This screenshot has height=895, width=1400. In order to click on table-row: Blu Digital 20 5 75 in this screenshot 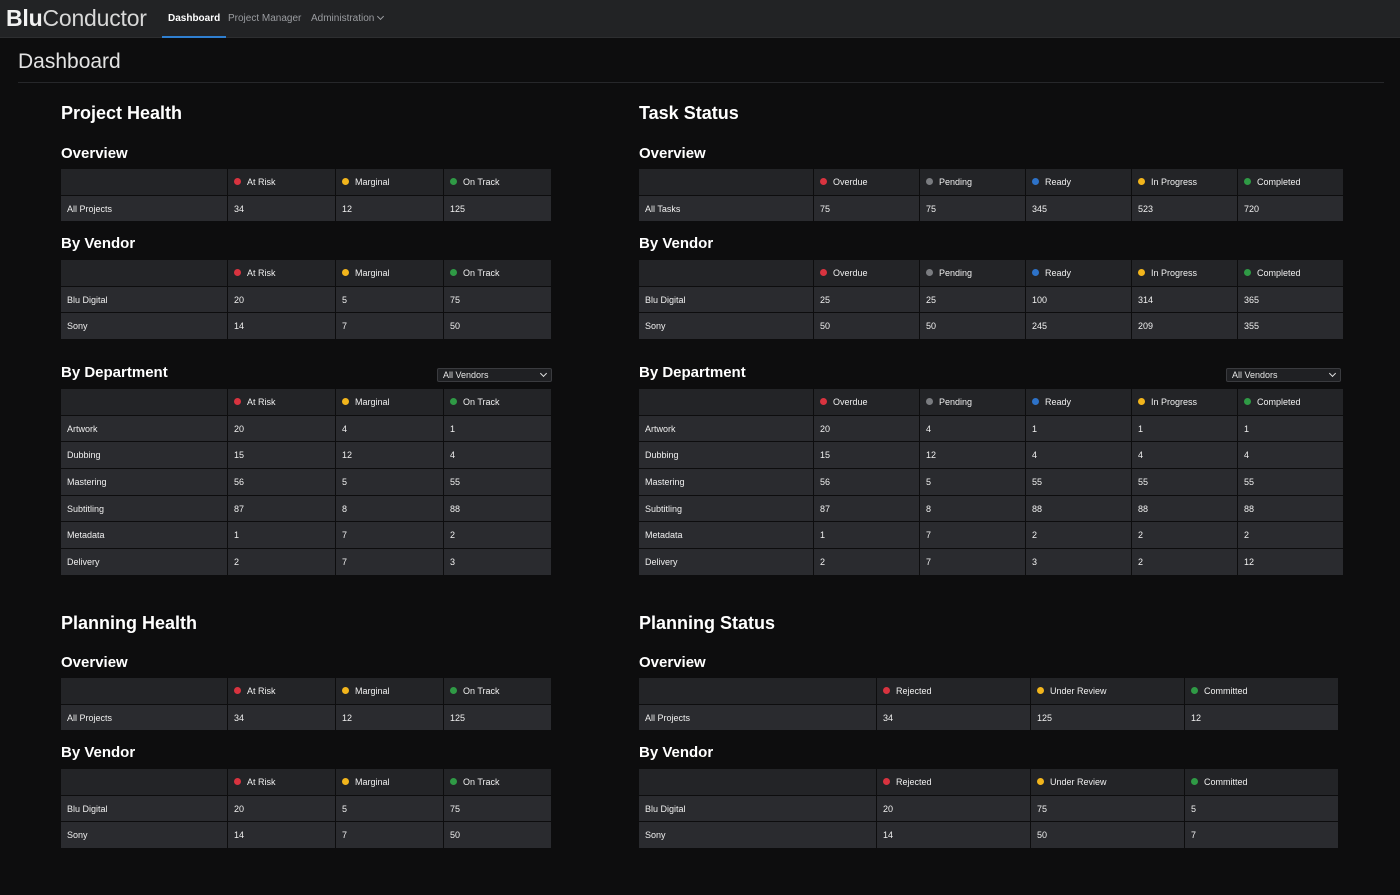, I will do `click(306, 808)`.